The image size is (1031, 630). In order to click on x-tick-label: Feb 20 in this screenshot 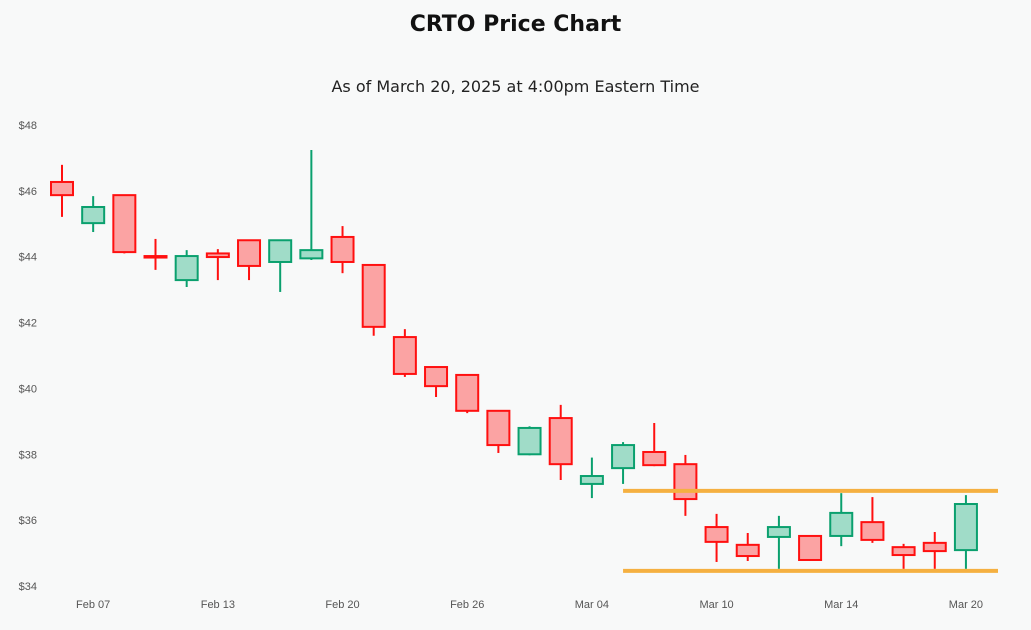, I will do `click(342, 605)`.